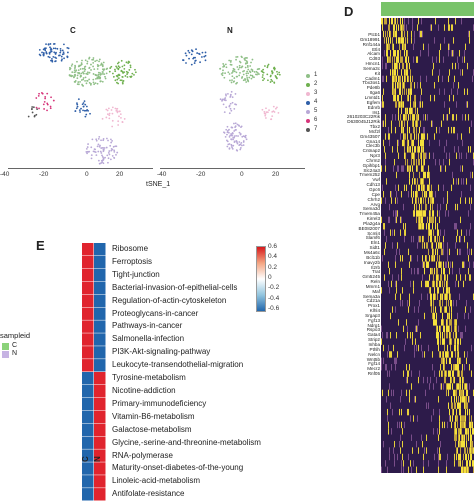 This screenshot has width=474, height=503. Describe the element at coordinates (374, 131) in the screenshot. I see `heatmap-gene-label: Mcf2l` at that location.